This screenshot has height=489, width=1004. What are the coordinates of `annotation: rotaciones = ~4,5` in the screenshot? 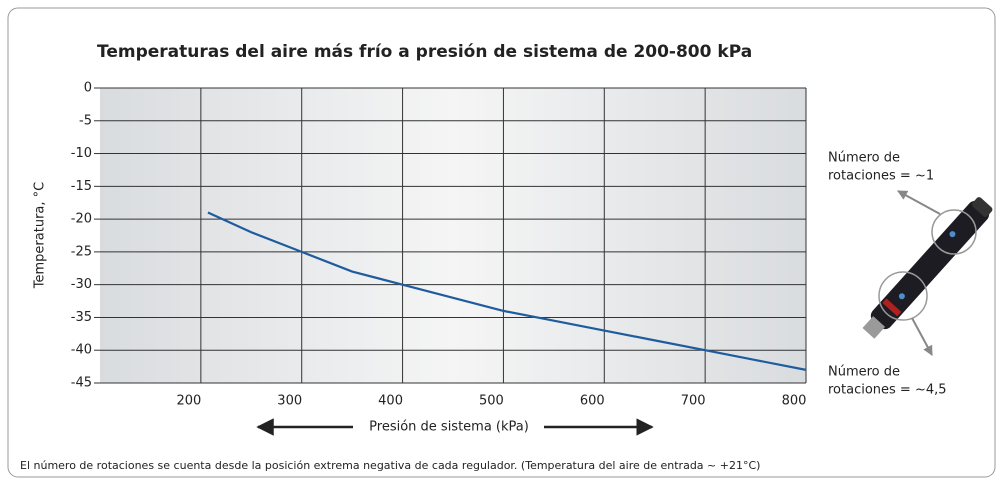 It's located at (887, 390).